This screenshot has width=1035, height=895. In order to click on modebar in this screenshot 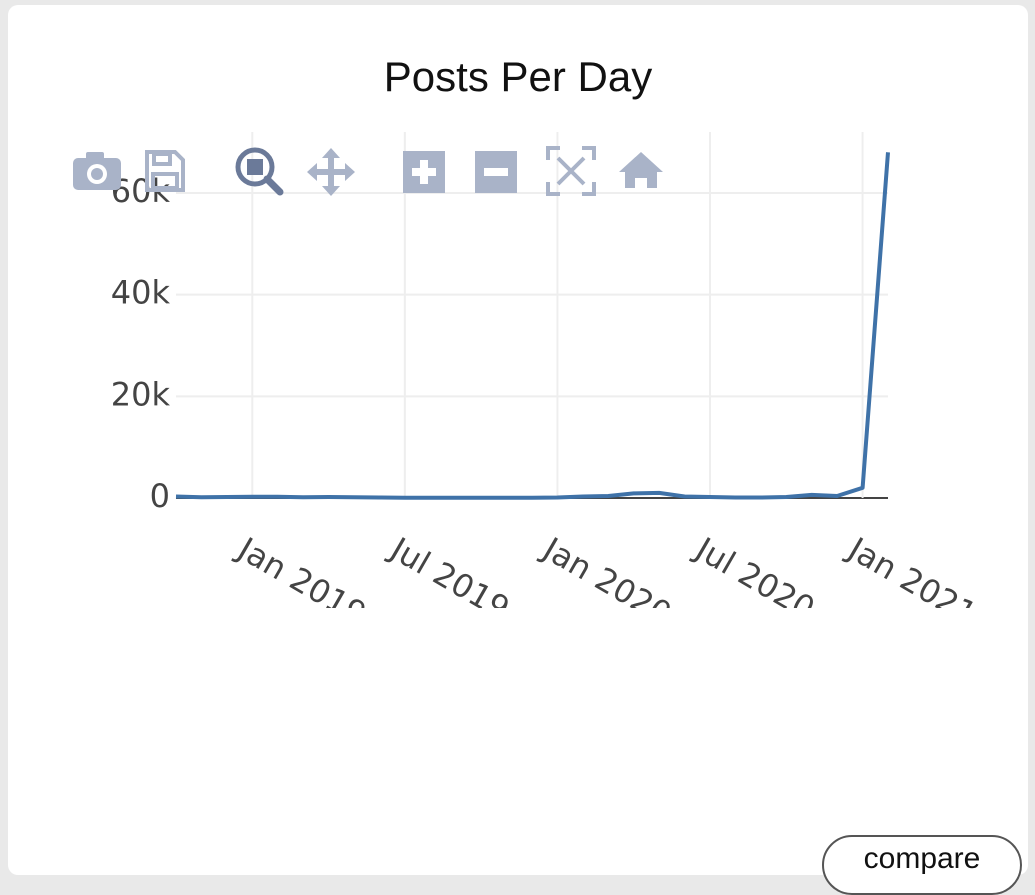, I will do `click(368, 171)`.